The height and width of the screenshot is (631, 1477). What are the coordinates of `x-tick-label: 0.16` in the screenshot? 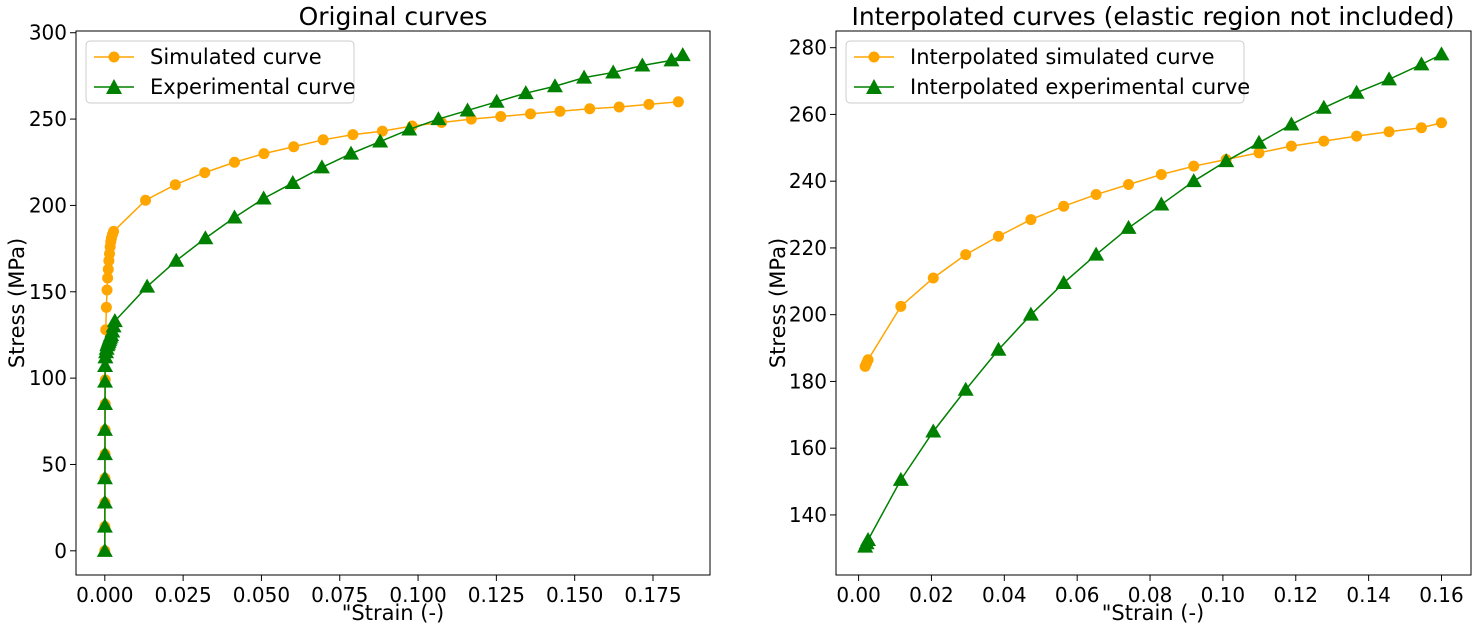 It's located at (1441, 595).